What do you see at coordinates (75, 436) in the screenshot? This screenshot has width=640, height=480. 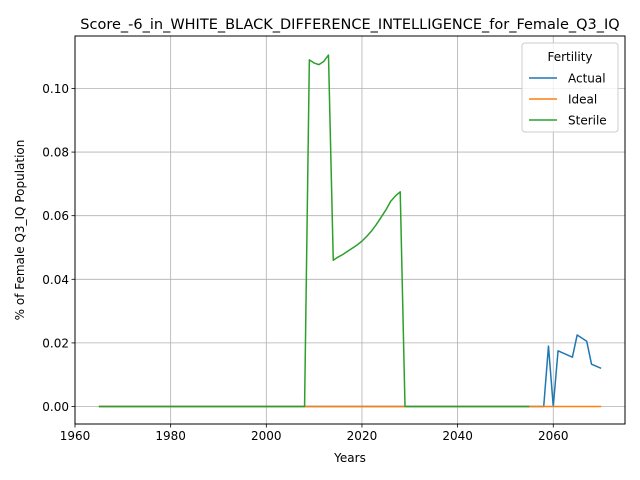 I see `x-tick-label: 1960` at bounding box center [75, 436].